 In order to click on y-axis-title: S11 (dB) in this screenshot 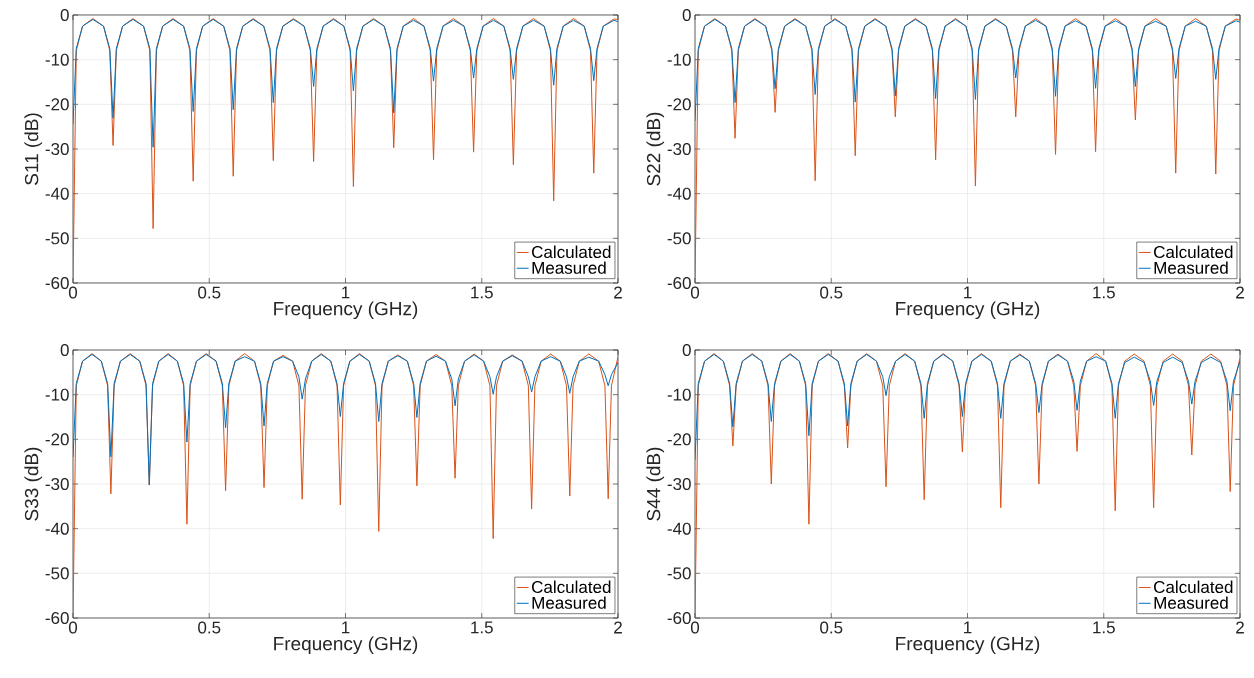, I will do `click(33, 149)`.